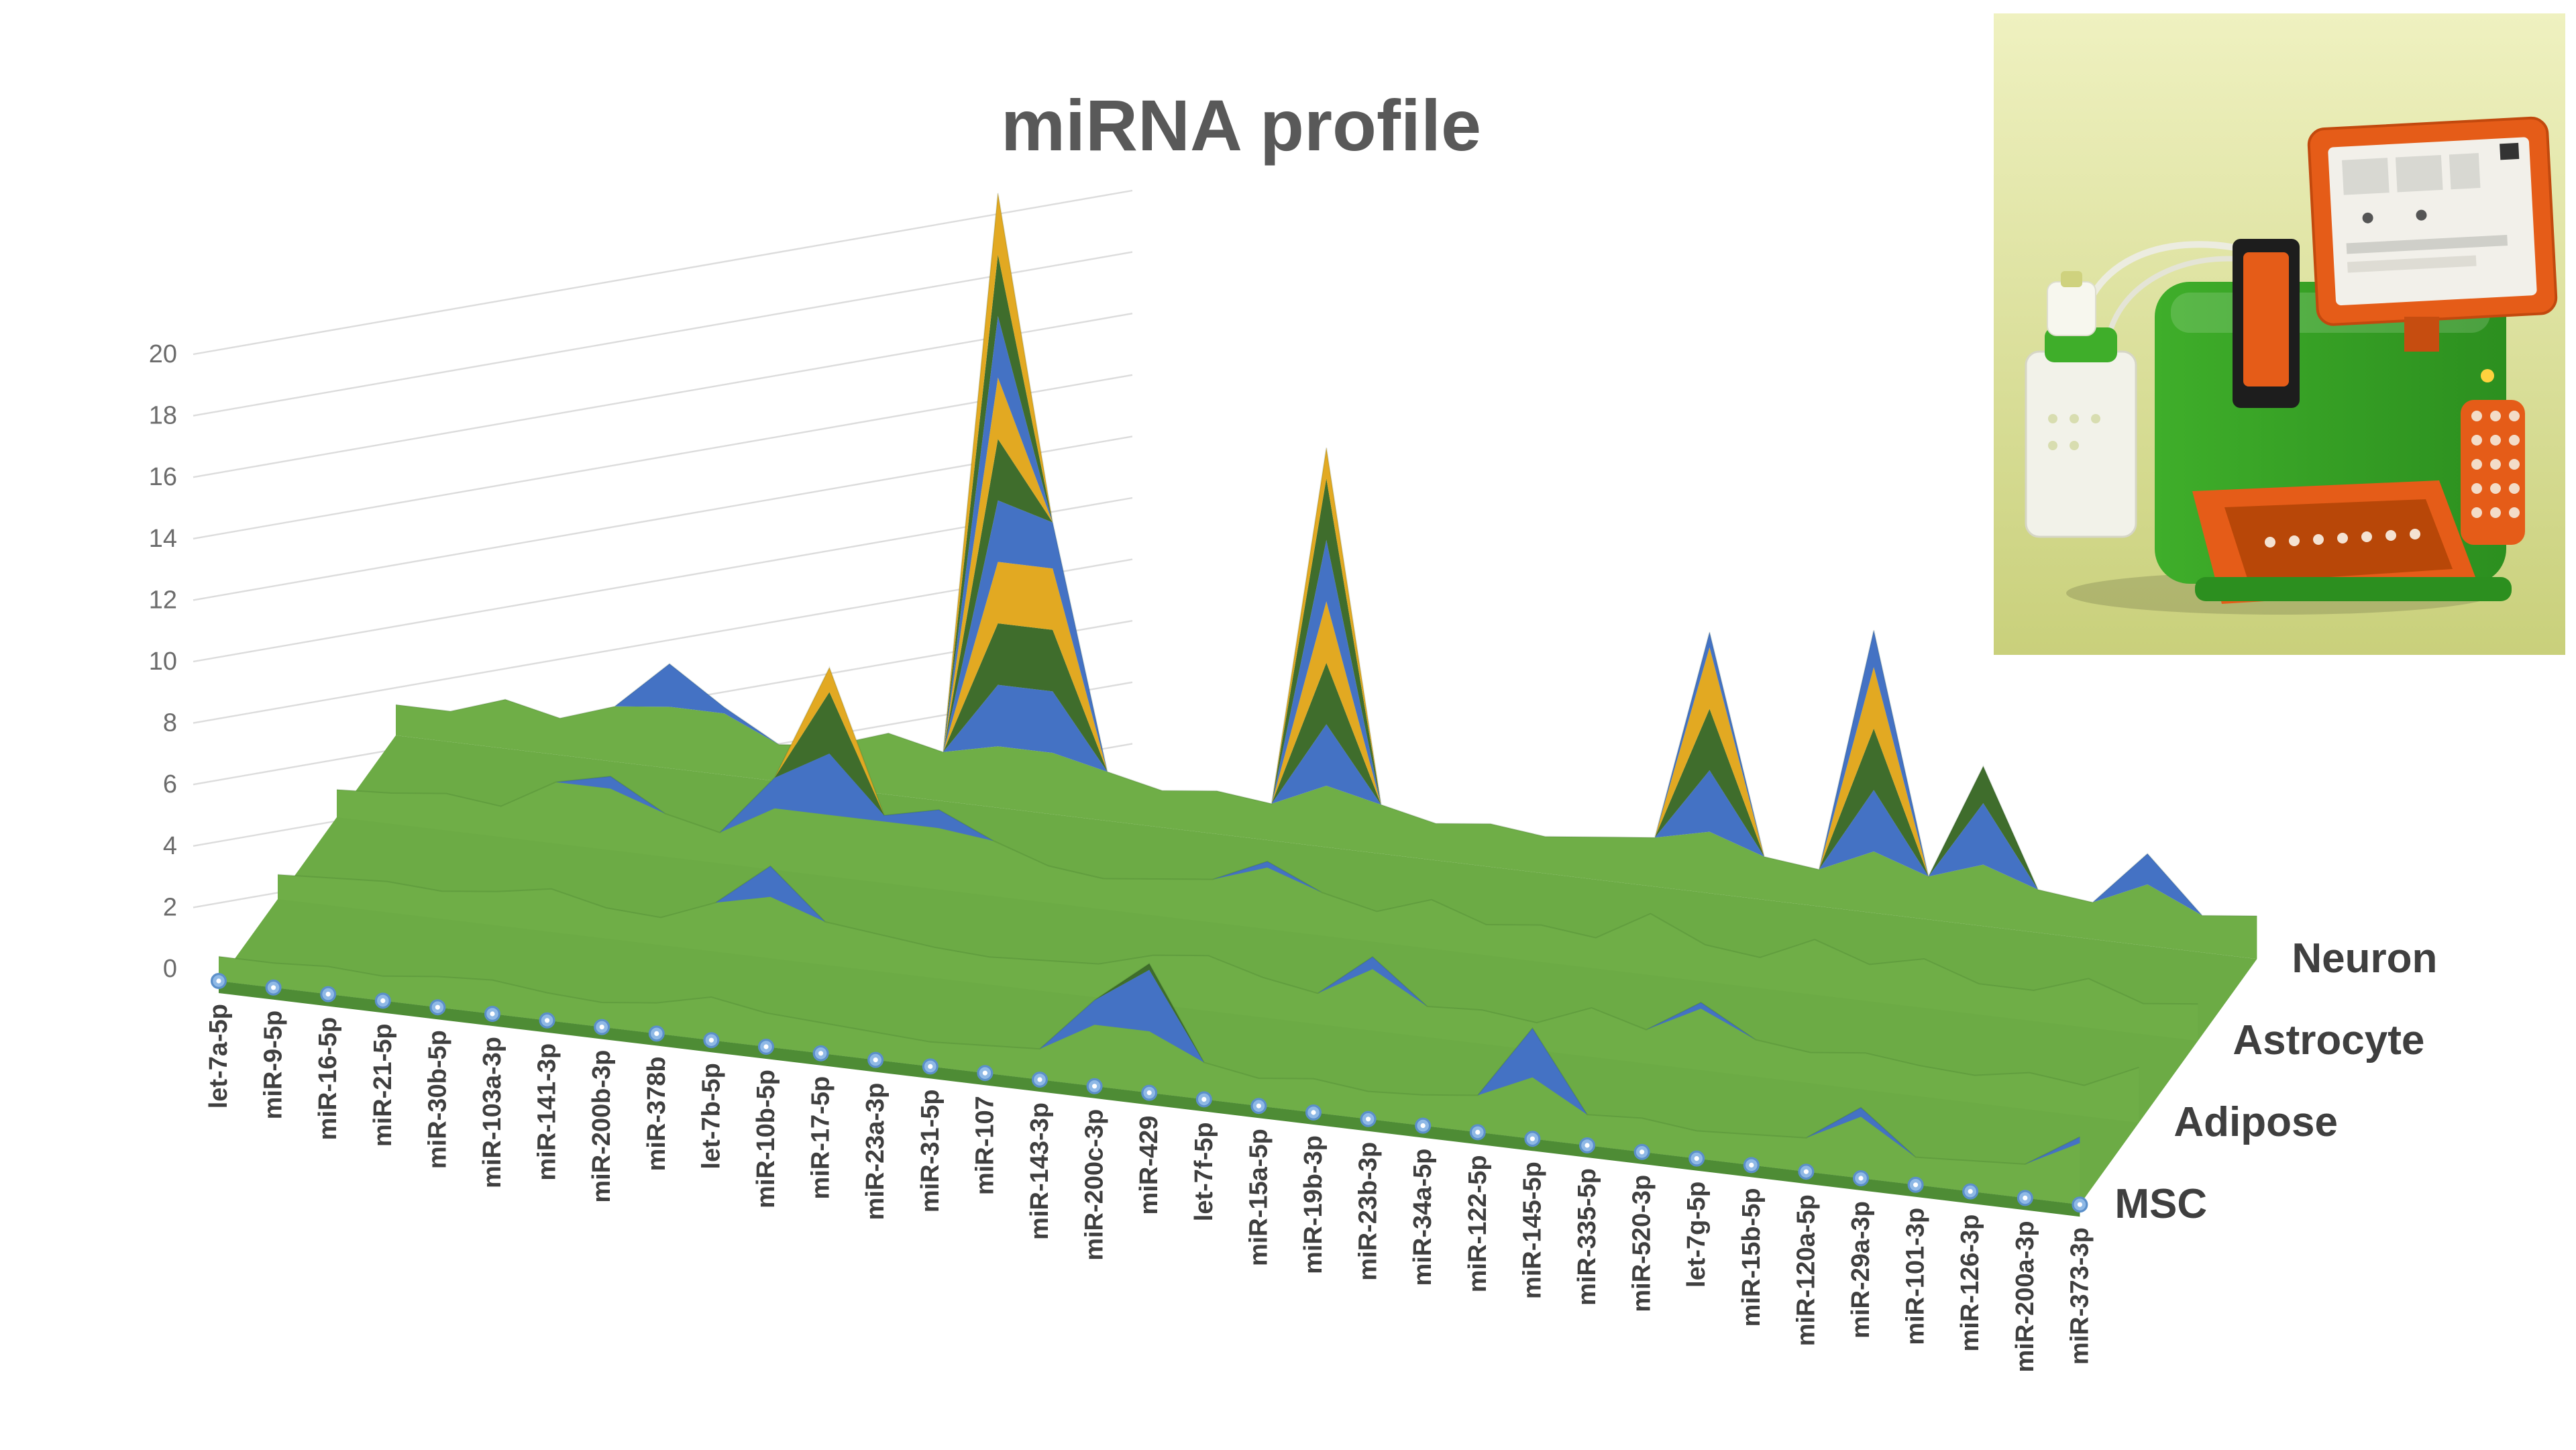 Image resolution: width=2576 pixels, height=1450 pixels. What do you see at coordinates (274, 1065) in the screenshot?
I see `category-label: miR-9-5p` at bounding box center [274, 1065].